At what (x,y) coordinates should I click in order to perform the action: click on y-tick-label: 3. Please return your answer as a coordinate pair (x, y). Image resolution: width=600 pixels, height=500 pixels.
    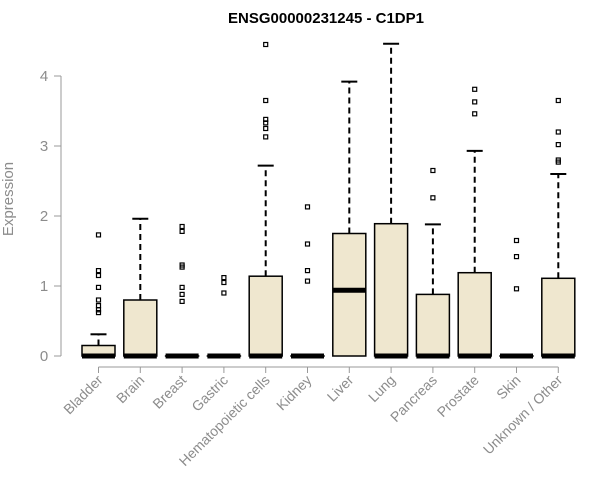
    Looking at the image, I should click on (44, 146).